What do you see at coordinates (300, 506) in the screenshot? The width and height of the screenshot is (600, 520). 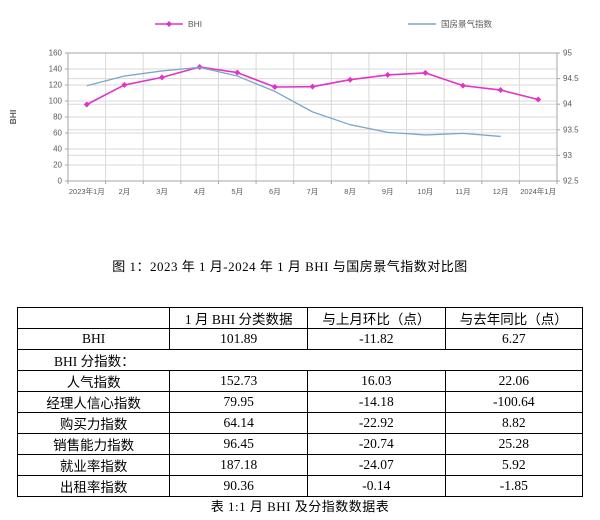 I see `table-caption: 表 1:1 月 BHI 及分指数数据表` at bounding box center [300, 506].